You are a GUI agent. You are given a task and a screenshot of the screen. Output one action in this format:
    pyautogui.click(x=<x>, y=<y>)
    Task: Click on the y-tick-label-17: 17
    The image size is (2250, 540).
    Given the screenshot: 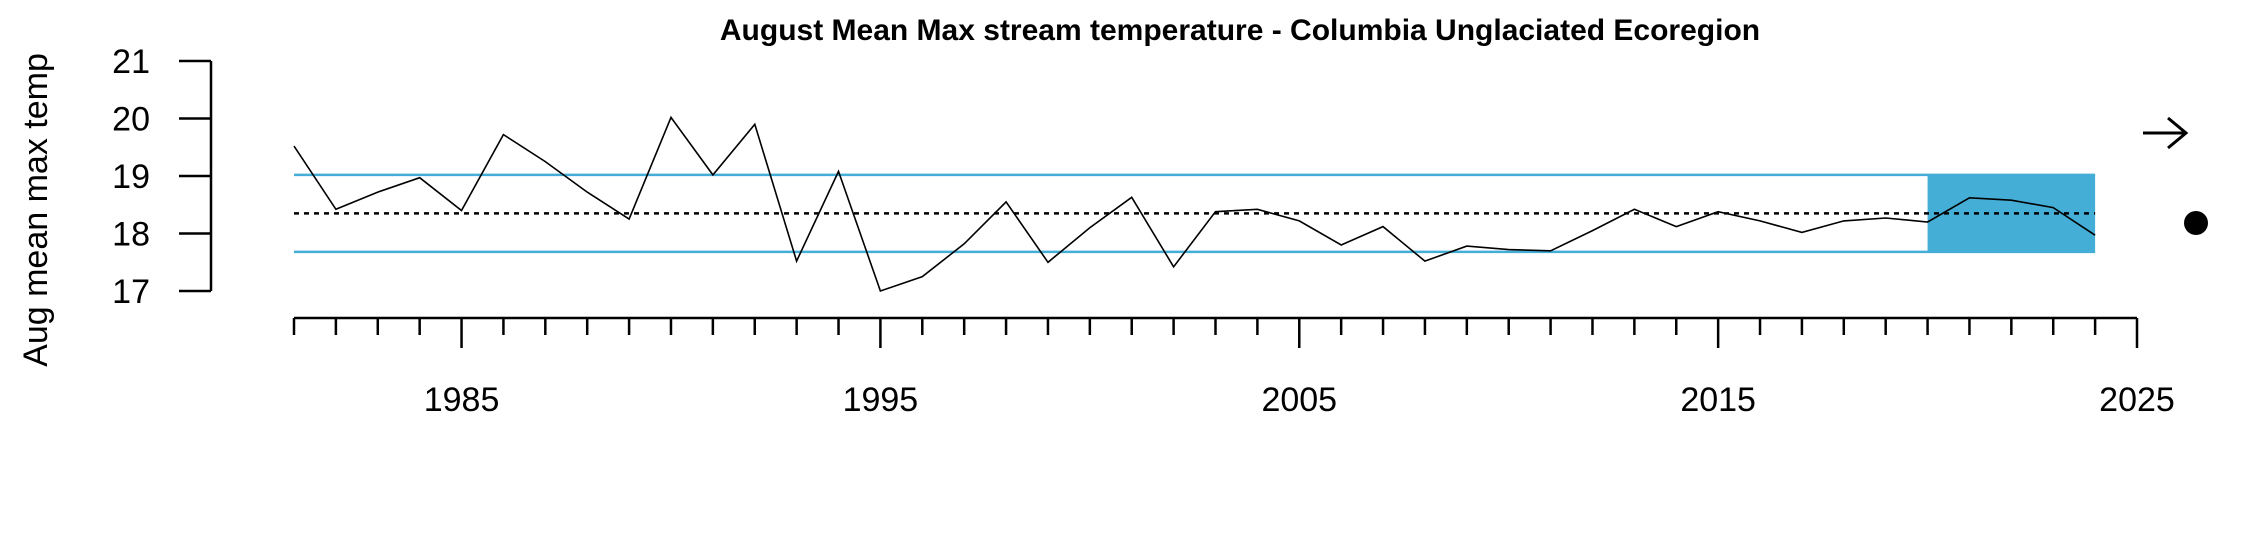 What is the action you would take?
    pyautogui.click(x=131, y=292)
    